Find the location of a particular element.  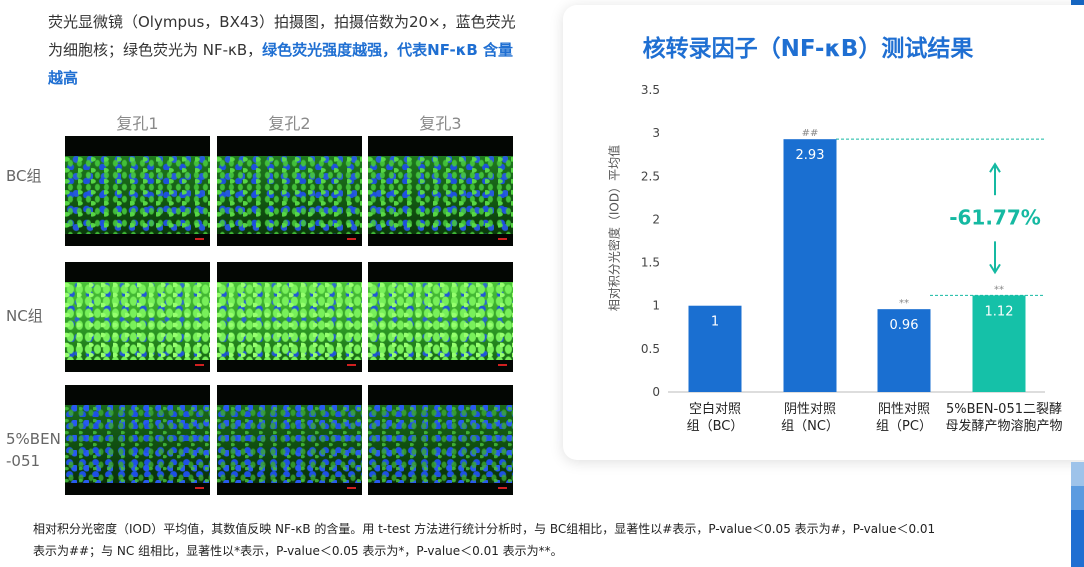

y-tick-label: 1.5 is located at coordinates (650, 263).